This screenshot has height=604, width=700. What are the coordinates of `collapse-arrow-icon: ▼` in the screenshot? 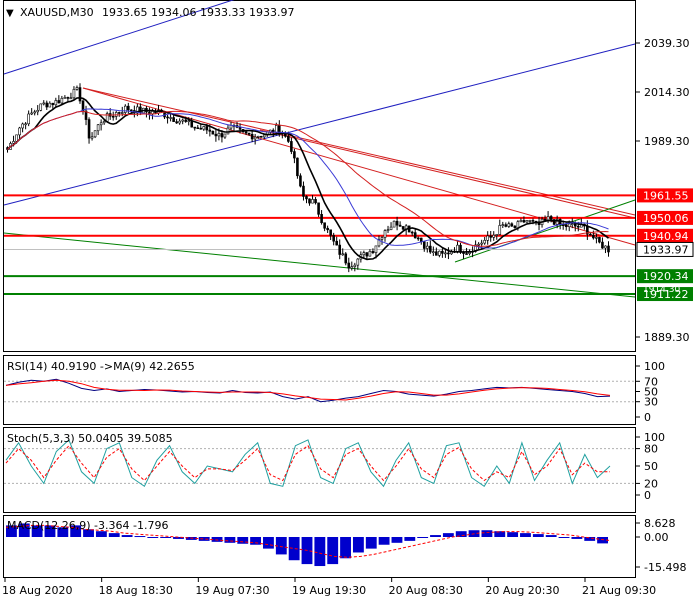 It's located at (10, 13).